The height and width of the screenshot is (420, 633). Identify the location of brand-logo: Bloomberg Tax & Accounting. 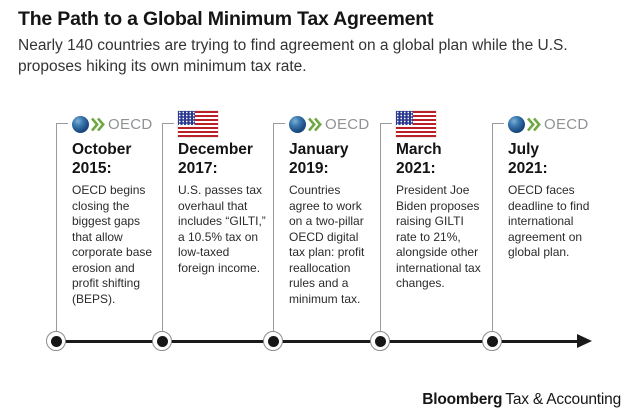
(521, 400).